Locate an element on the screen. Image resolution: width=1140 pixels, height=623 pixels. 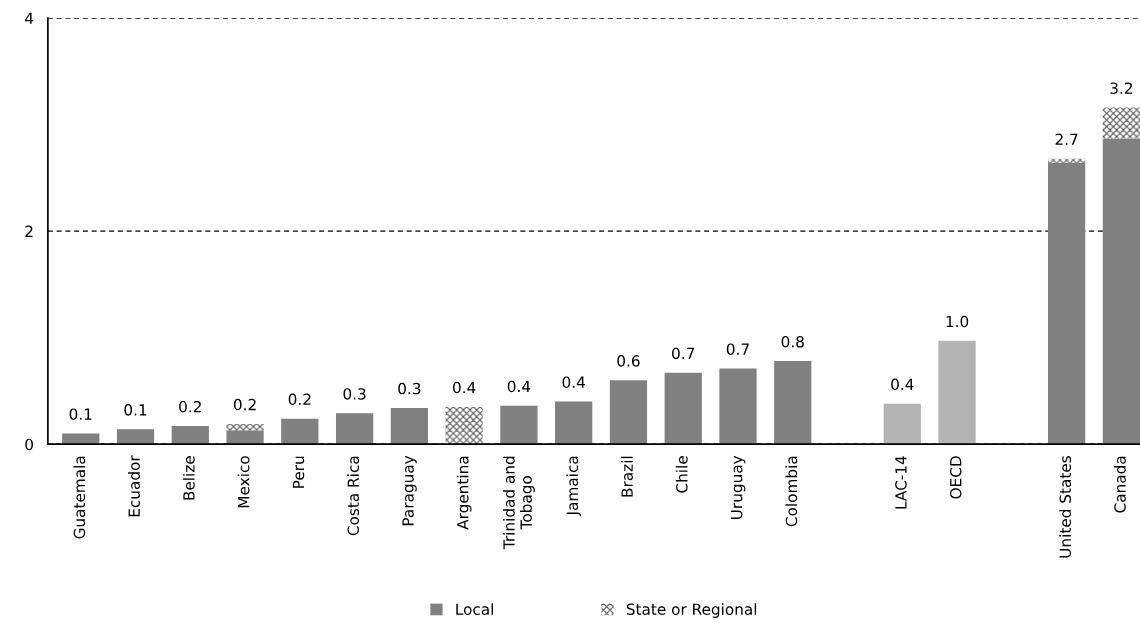
x-tick-label: Paraguay is located at coordinates (409, 490).